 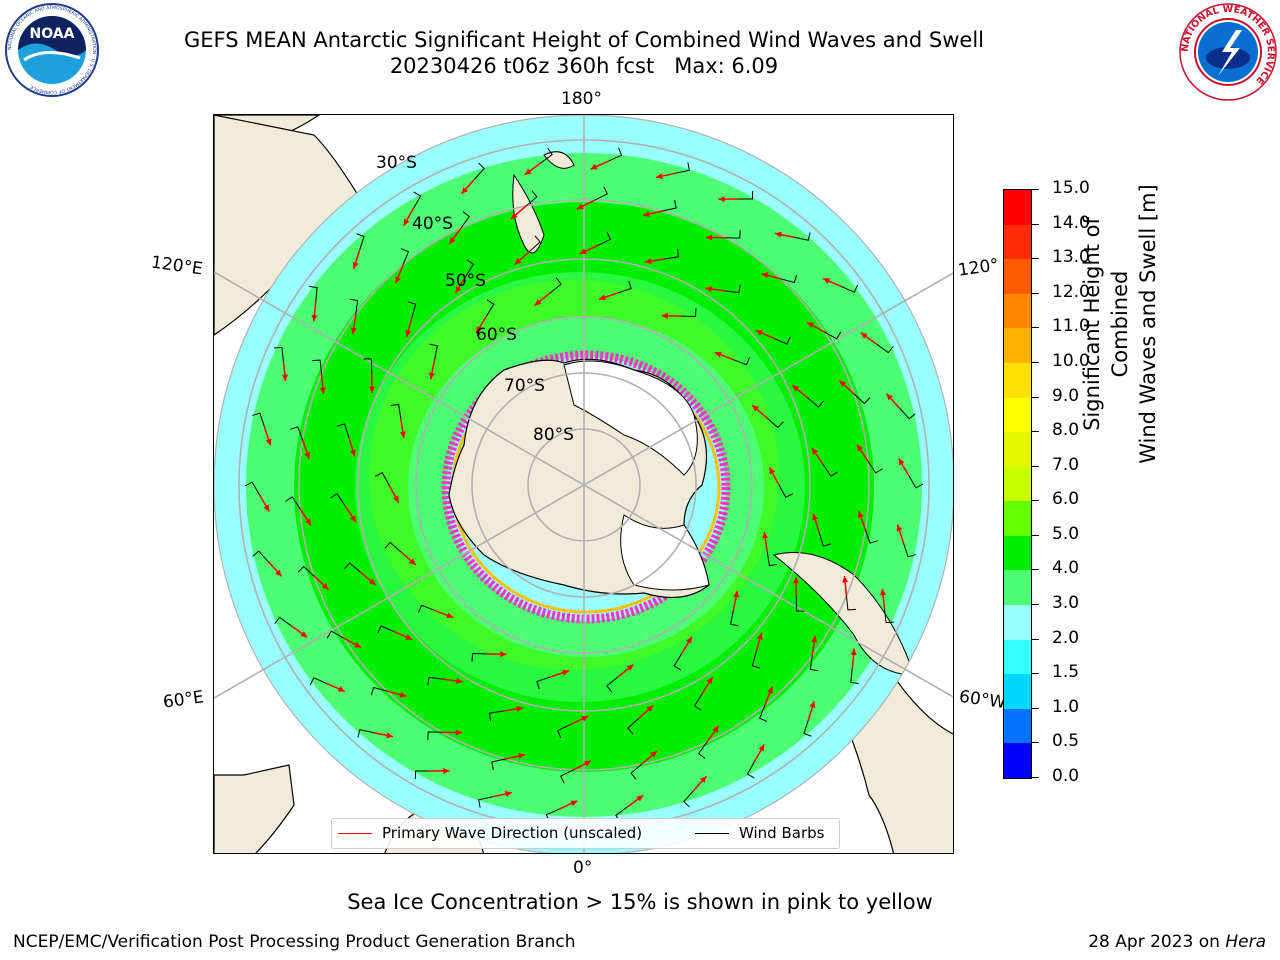 I want to click on legend-barbs-label: Wind Barbs, so click(x=782, y=833).